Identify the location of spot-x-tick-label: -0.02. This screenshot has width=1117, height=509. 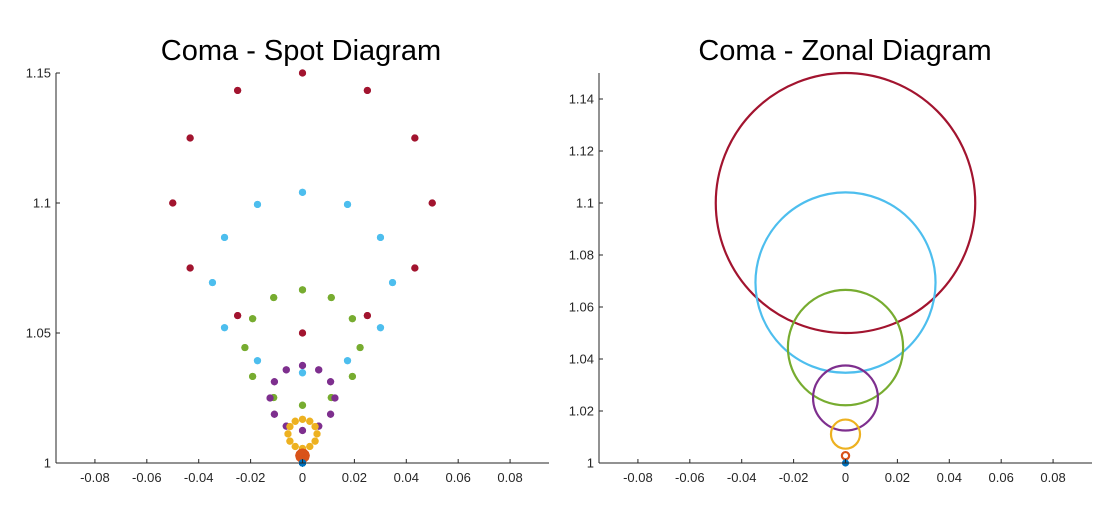
(251, 477).